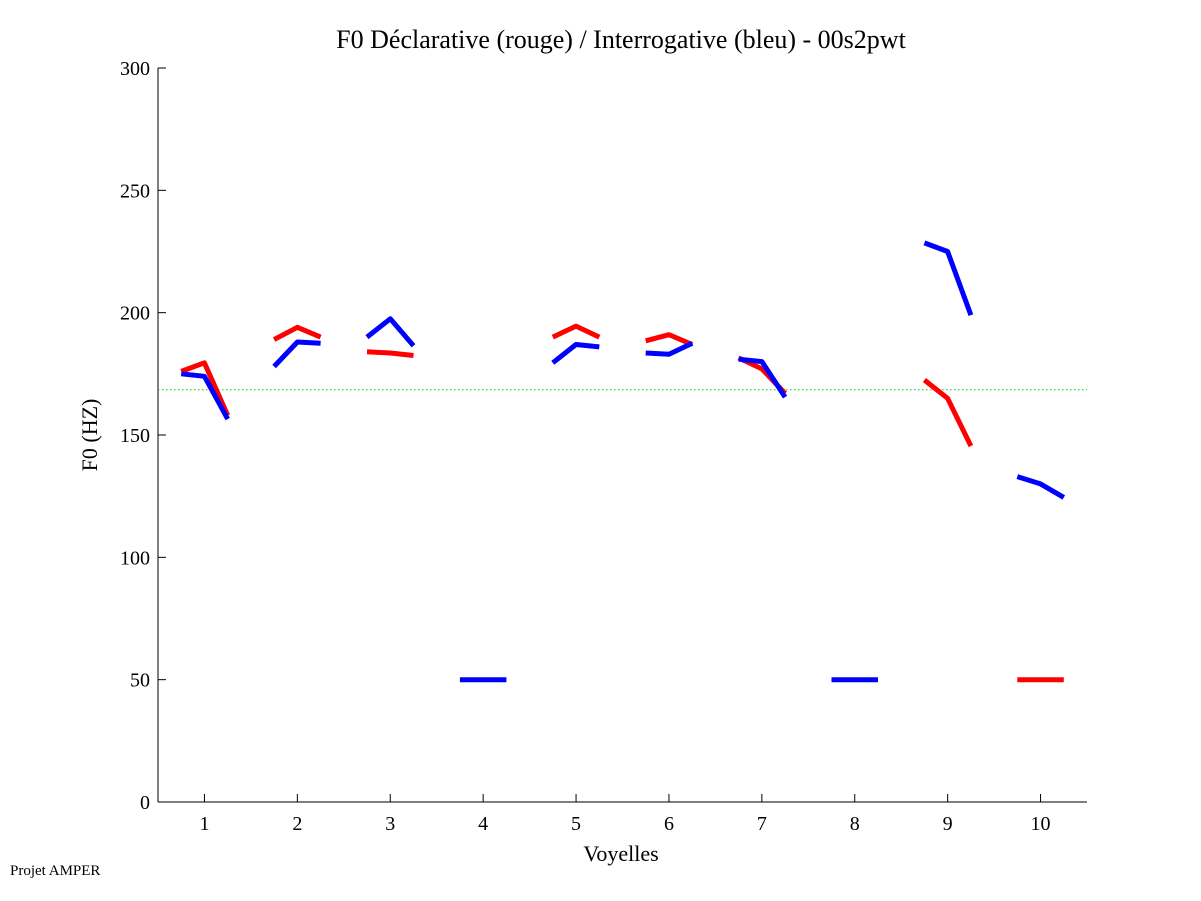 The image size is (1201, 901). Describe the element at coordinates (483, 824) in the screenshot. I see `x-tick-label: 4` at that location.